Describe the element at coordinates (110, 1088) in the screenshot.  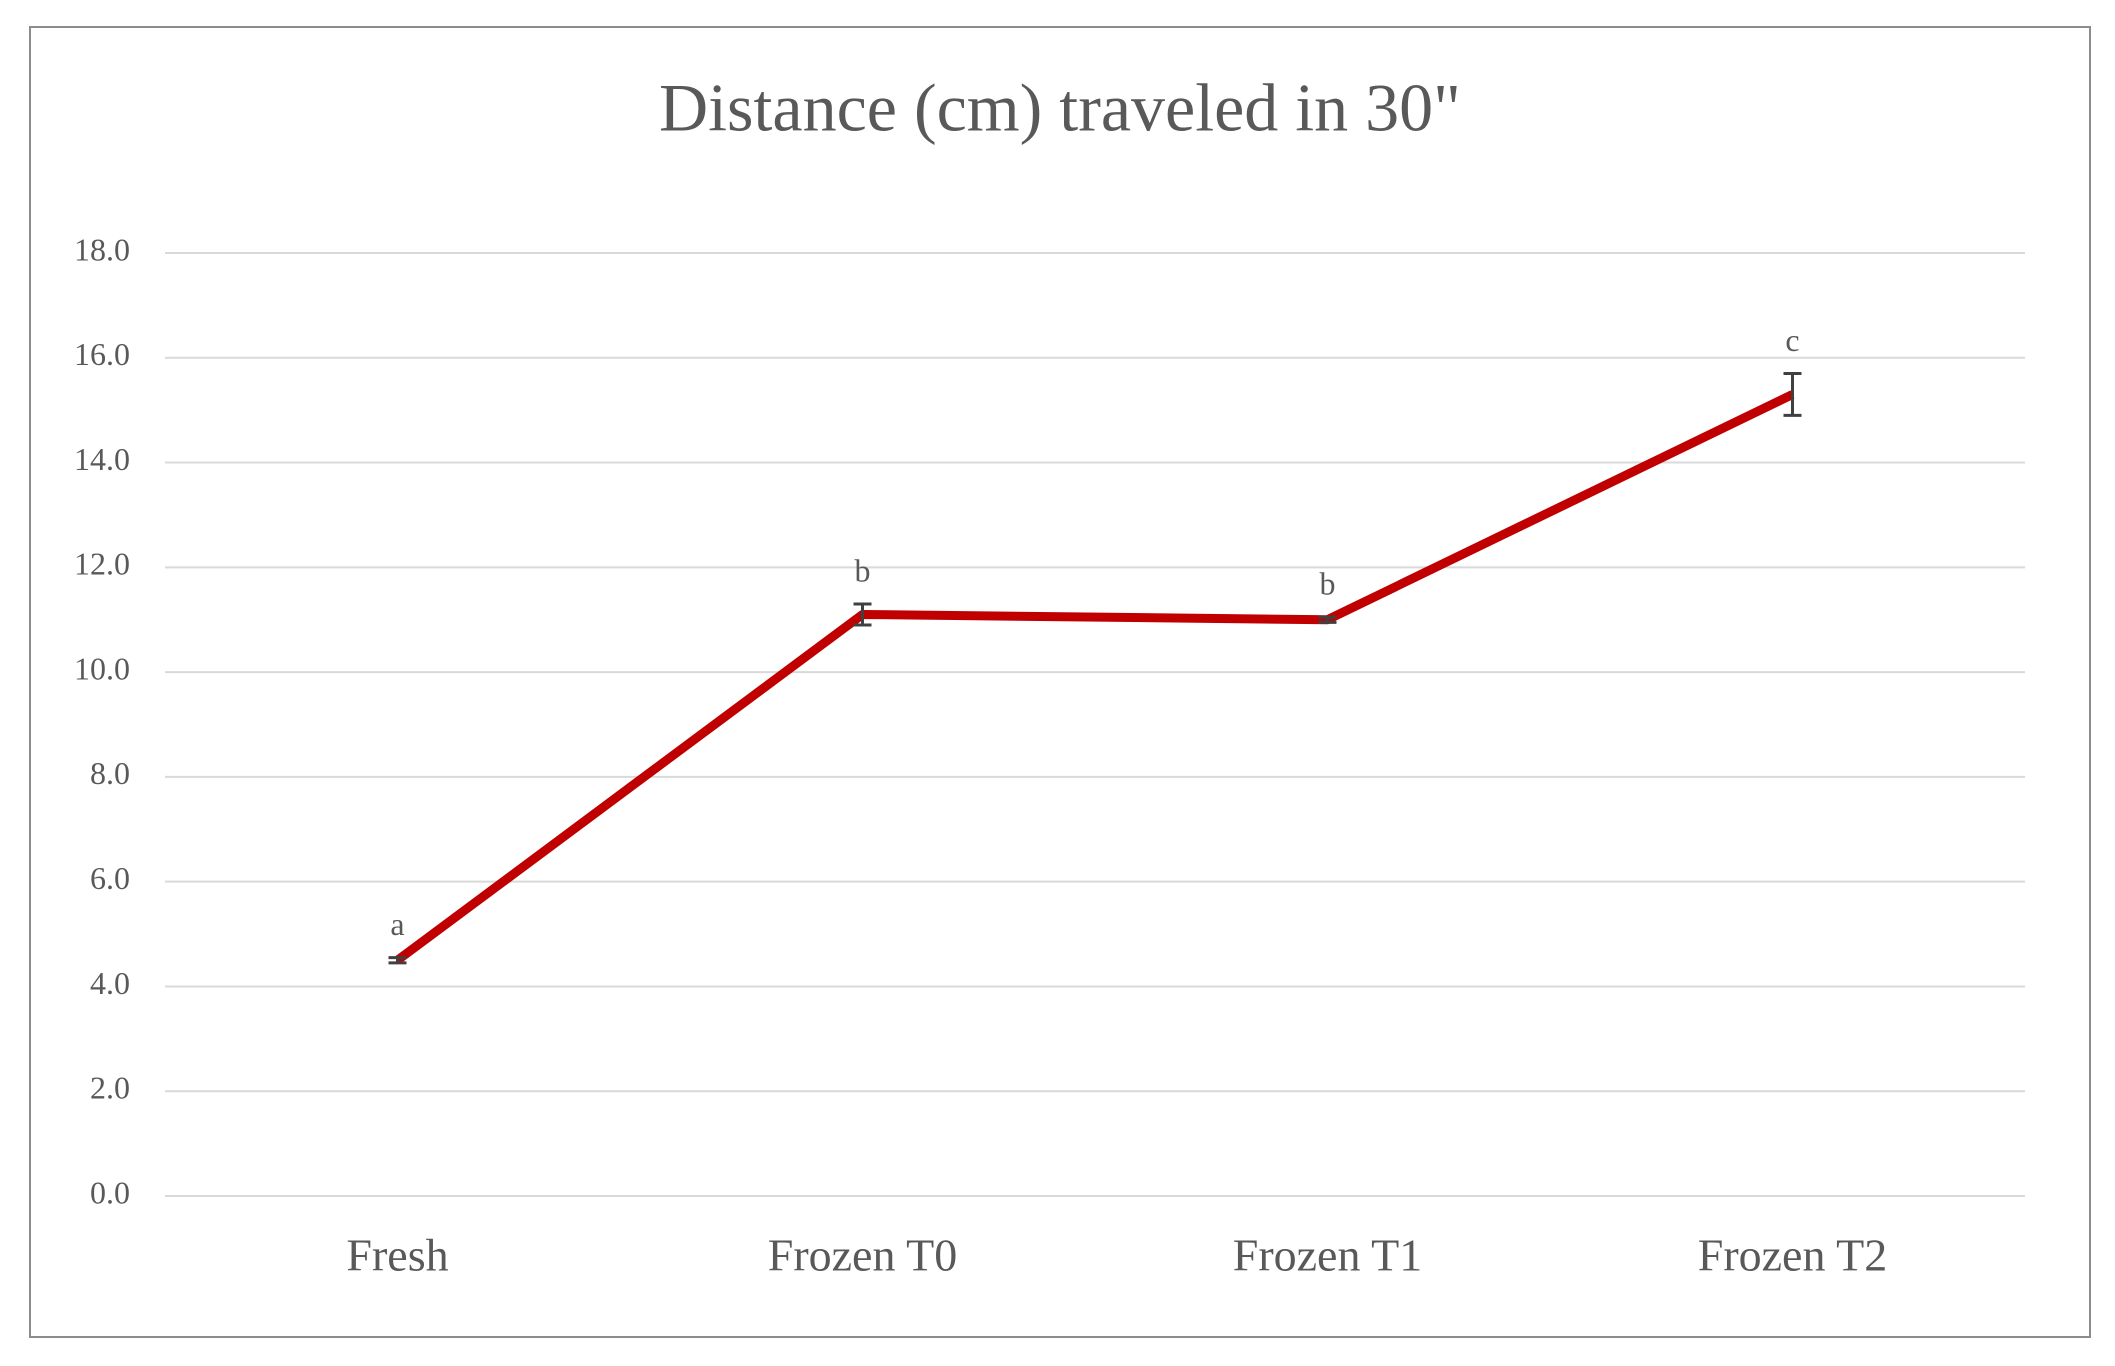
I see `y-tick-label: 2.0` at that location.